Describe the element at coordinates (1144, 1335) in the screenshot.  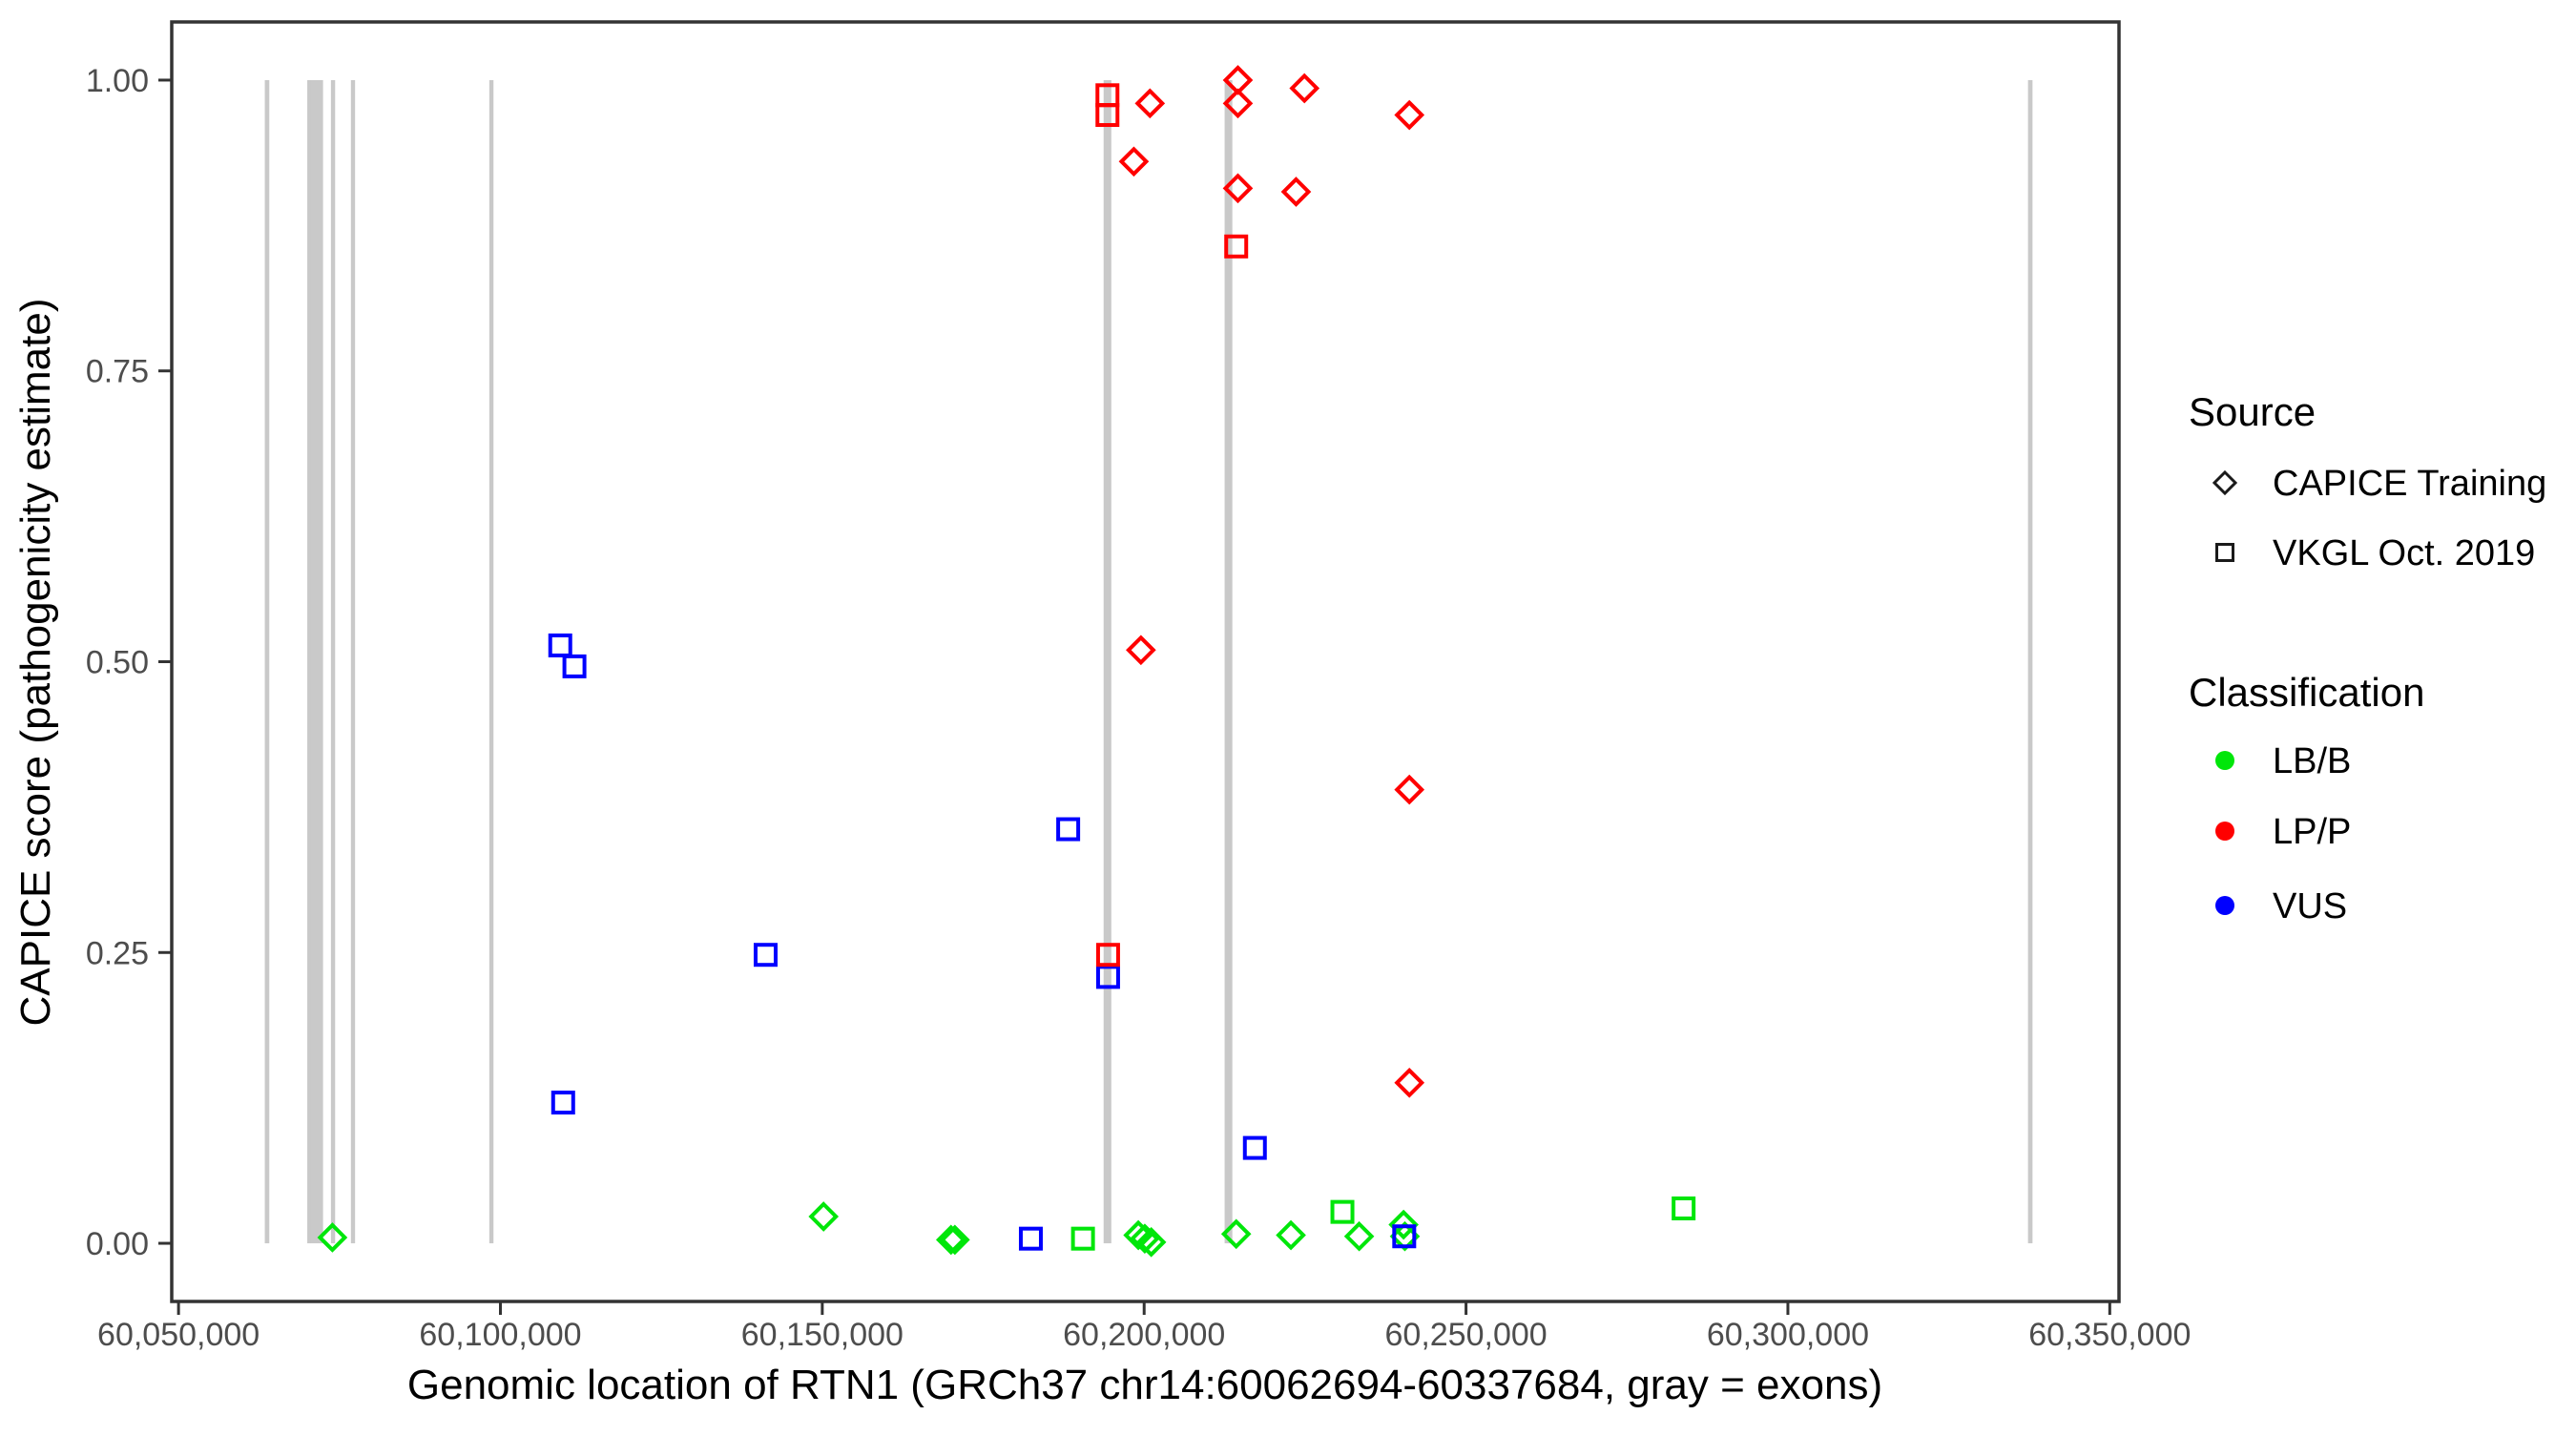
I see `x-tick-label: 60,200,000` at that location.